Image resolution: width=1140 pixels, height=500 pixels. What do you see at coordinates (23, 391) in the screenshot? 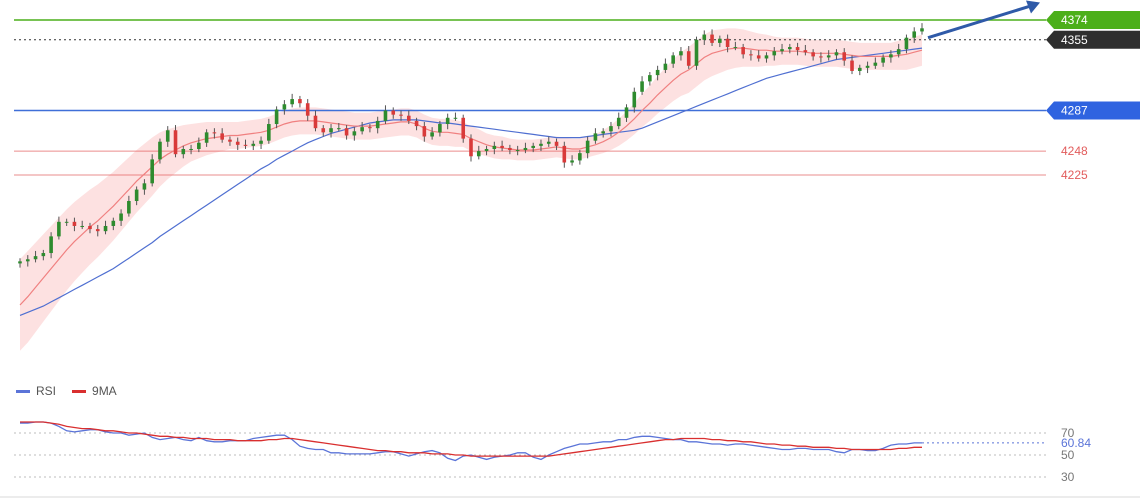
I see `legend-swatch-rsi` at bounding box center [23, 391].